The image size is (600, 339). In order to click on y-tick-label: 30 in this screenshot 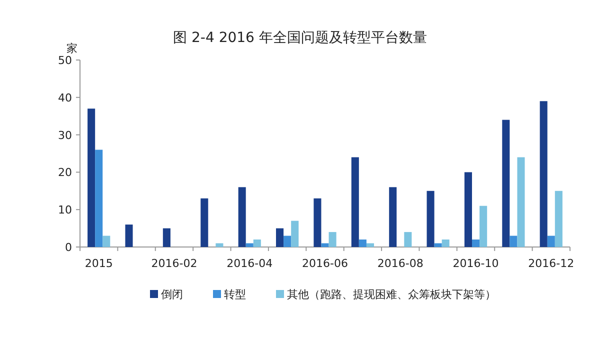, I will do `click(65, 135)`.